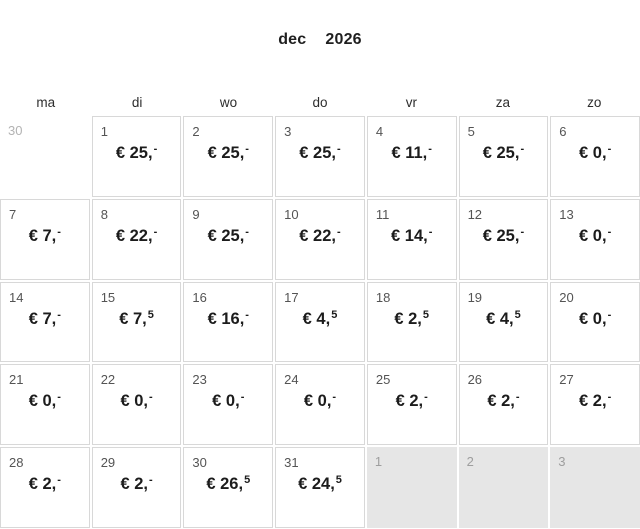 Image resolution: width=640 pixels, height=529 pixels. I want to click on price-label: € 11,-, so click(411, 152).